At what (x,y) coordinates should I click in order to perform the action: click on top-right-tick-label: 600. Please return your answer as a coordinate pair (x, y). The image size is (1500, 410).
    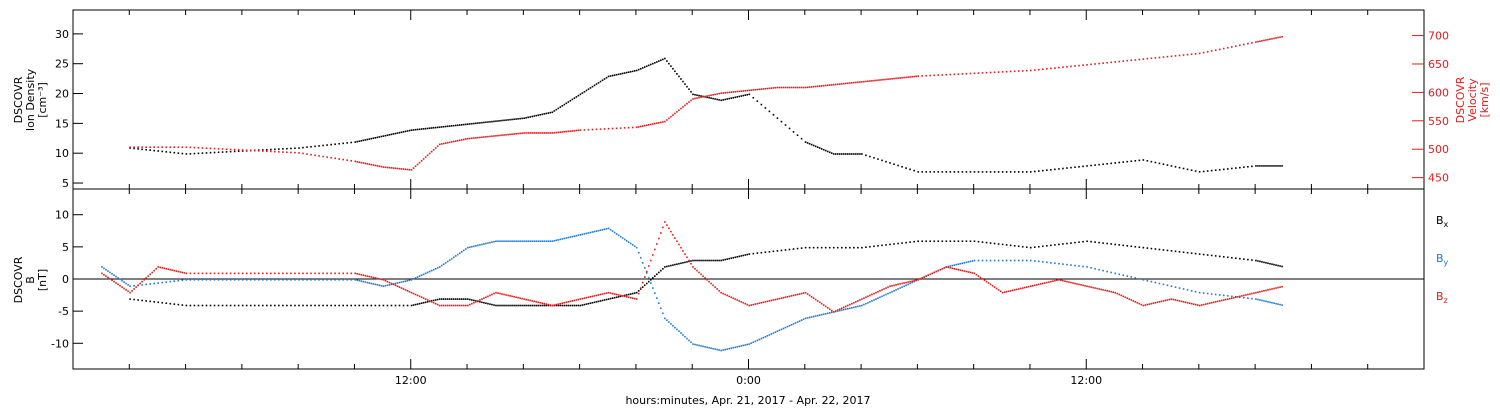
    Looking at the image, I should click on (1438, 92).